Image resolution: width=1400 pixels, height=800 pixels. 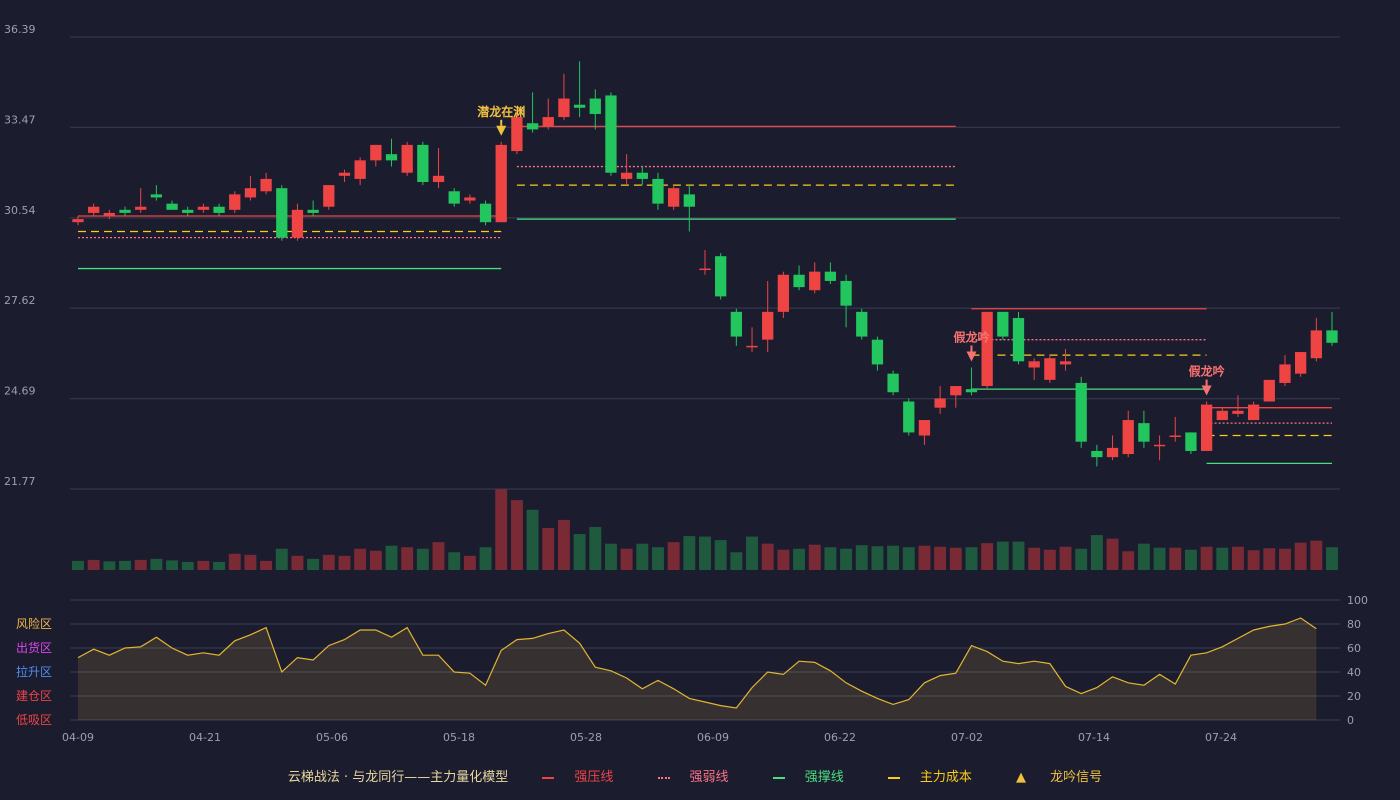 What do you see at coordinates (205, 737) in the screenshot?
I see `x-tick-label: 04-21` at bounding box center [205, 737].